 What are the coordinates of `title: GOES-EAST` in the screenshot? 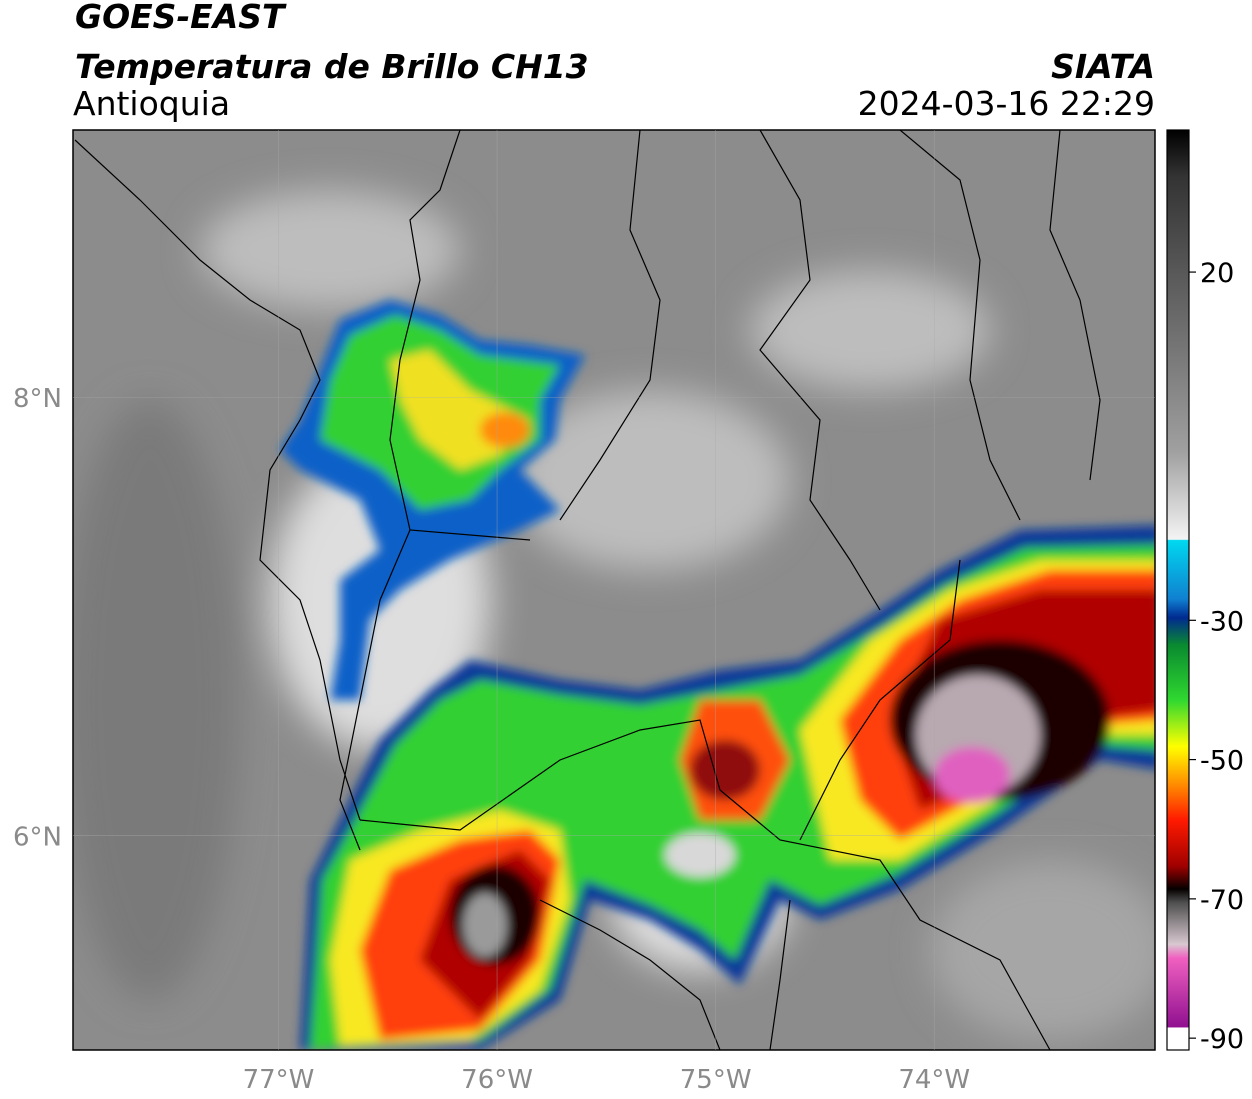 It's located at (181, 18).